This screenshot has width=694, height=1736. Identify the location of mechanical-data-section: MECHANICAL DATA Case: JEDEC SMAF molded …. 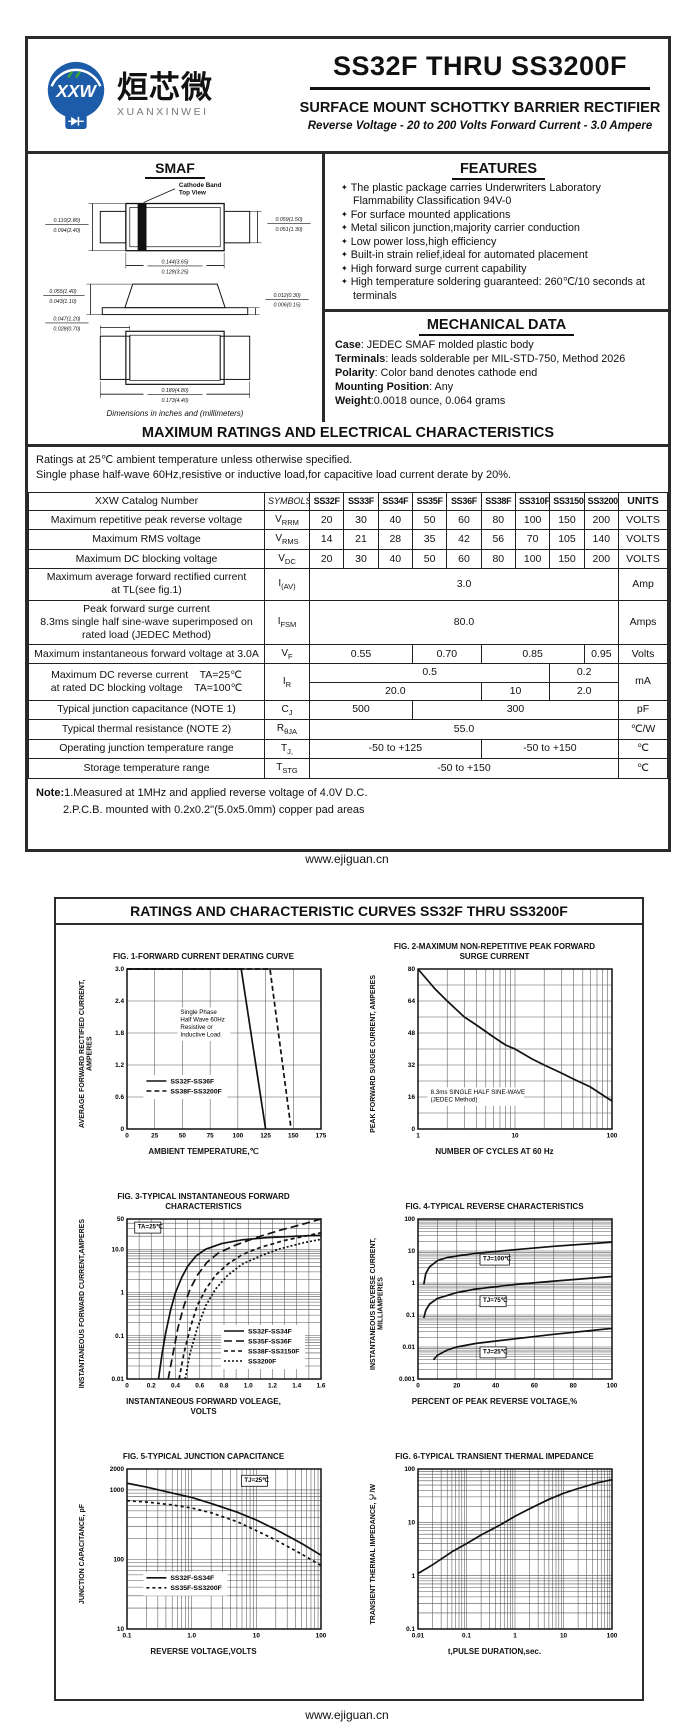
(496, 361).